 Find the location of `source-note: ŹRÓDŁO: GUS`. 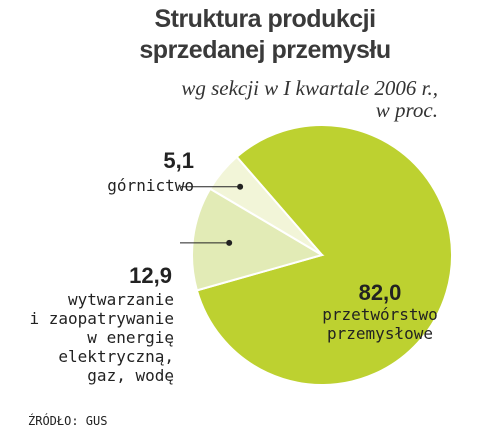

source-note: ŹRÓDŁO: GUS is located at coordinates (68, 421).